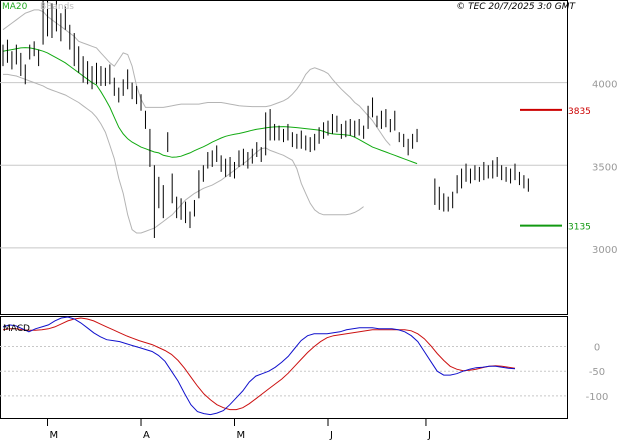  What do you see at coordinates (283, 371) in the screenshot?
I see `macd-gridlines` at bounding box center [283, 371].